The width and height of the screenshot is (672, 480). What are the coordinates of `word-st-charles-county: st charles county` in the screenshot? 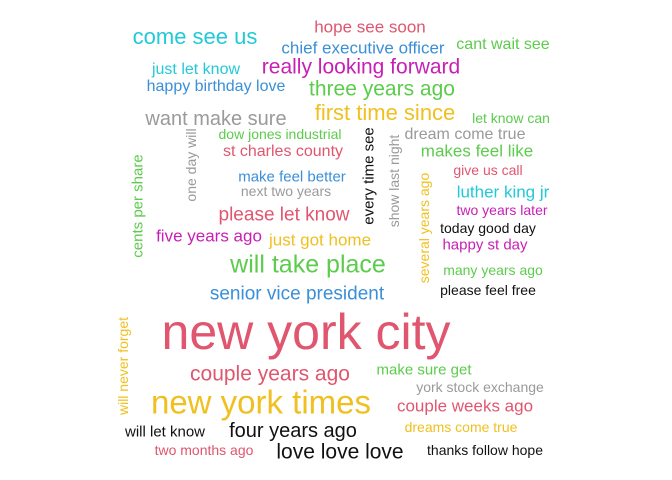 It's located at (283, 151).